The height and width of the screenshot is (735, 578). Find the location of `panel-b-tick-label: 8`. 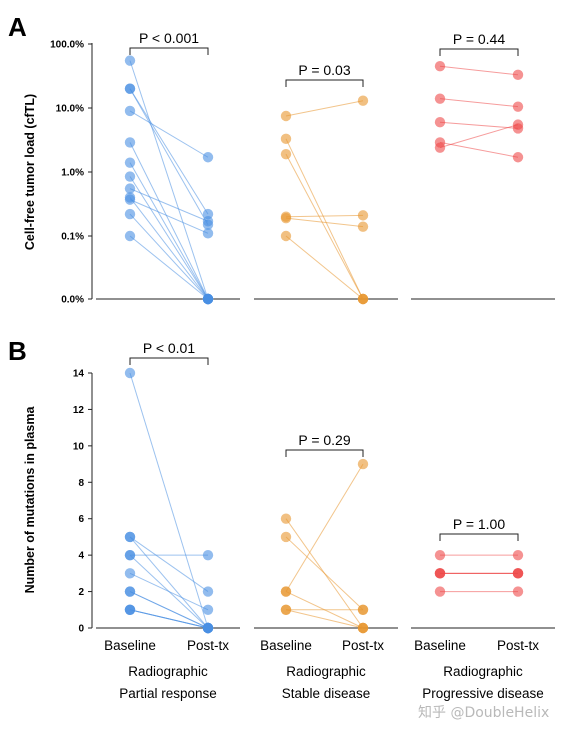

panel-b-tick-label: 8 is located at coordinates (81, 483).